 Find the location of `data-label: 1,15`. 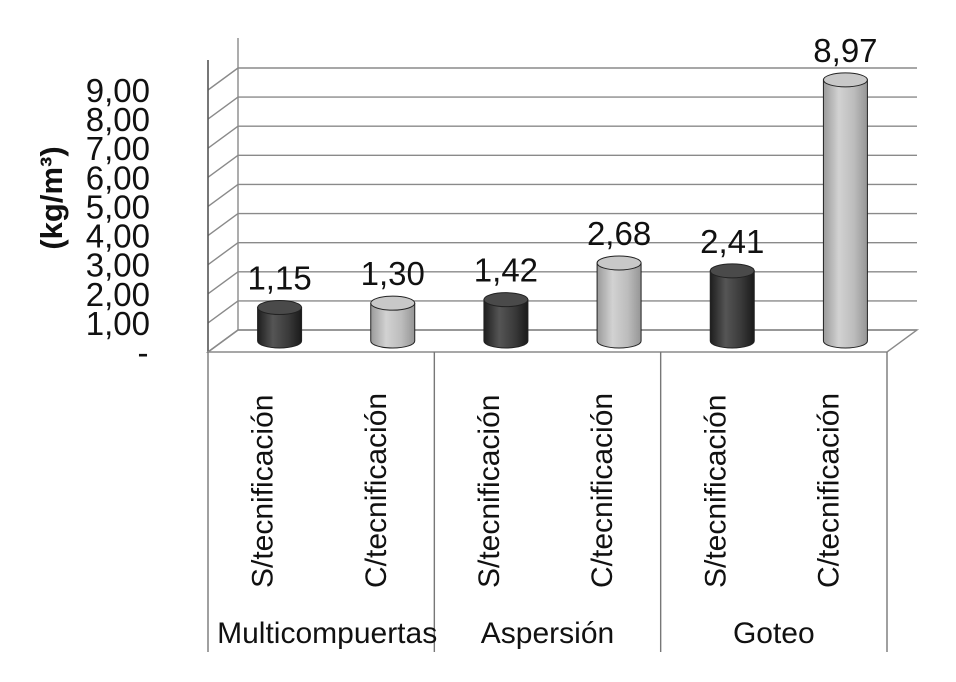

data-label: 1,15 is located at coordinates (279, 278).